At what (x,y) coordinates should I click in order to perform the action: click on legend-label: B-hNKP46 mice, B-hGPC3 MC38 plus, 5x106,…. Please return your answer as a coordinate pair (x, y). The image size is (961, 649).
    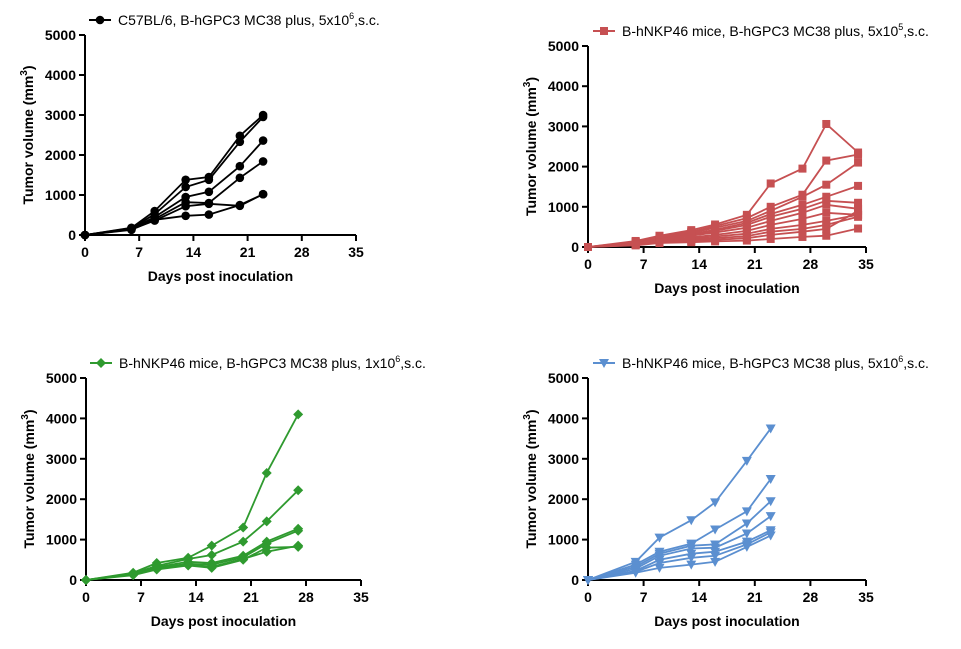
    Looking at the image, I should click on (775, 362).